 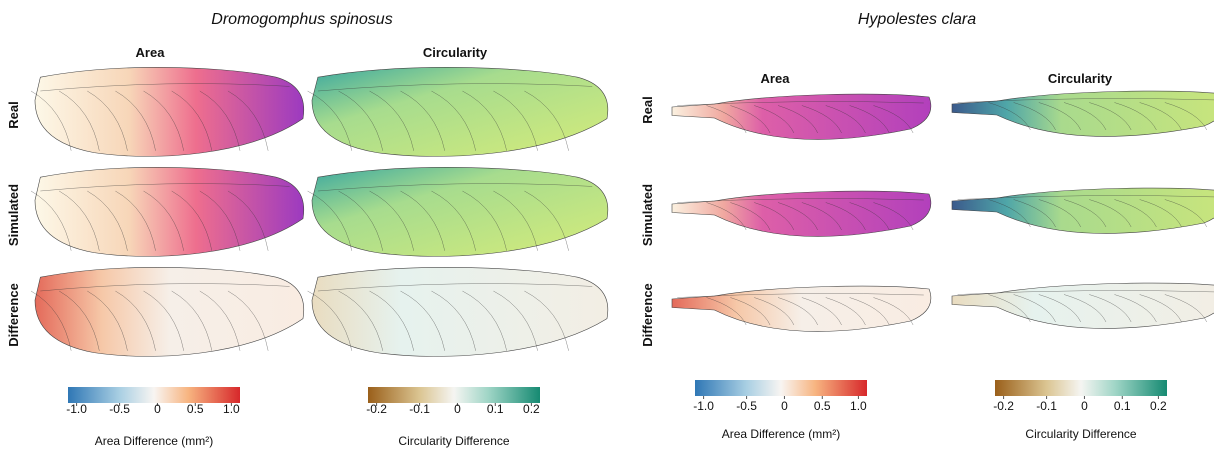 What do you see at coordinates (917, 19) in the screenshot?
I see `panel-title: Hypolestes clara` at bounding box center [917, 19].